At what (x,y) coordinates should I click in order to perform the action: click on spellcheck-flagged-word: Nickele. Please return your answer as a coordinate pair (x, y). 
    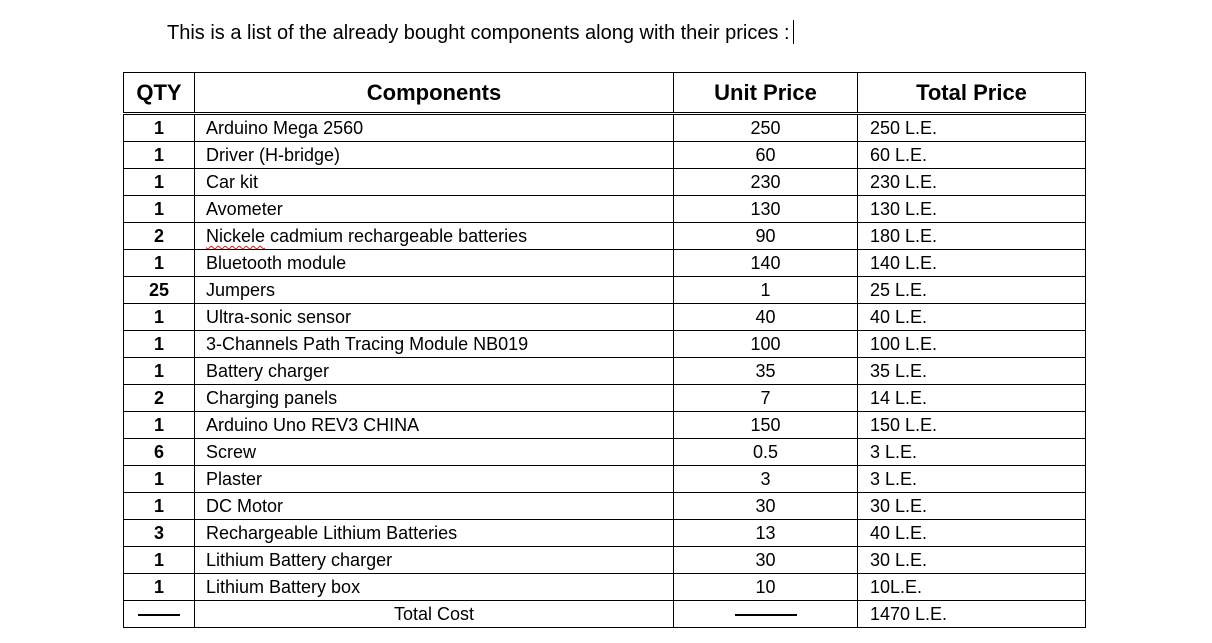
    Looking at the image, I should click on (236, 236).